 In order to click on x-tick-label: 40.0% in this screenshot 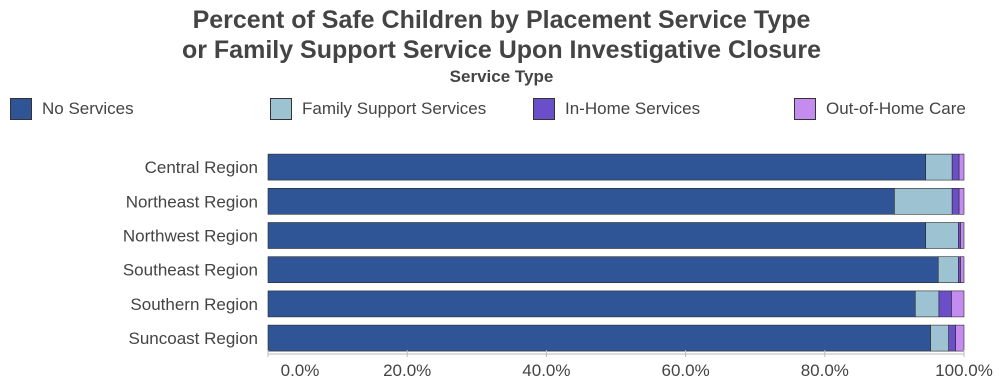, I will do `click(546, 370)`.